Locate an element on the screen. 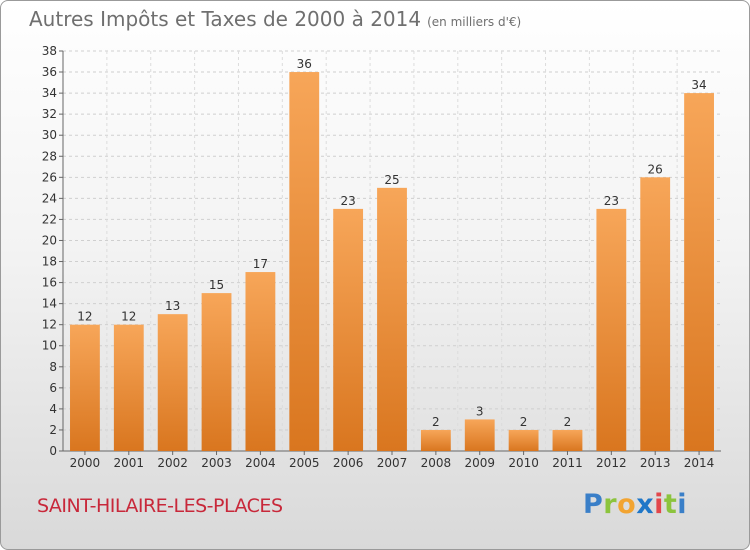 This screenshot has height=550, width=750. x-tick-label-2006: 2006 is located at coordinates (348, 463).